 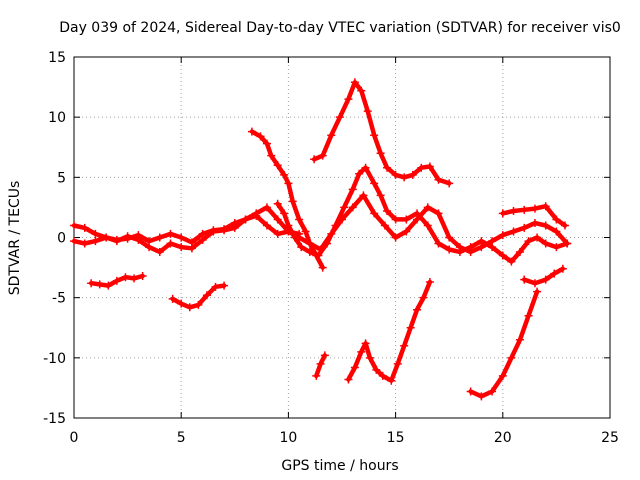 What do you see at coordinates (59, 299) in the screenshot?
I see `y-tick-label: -5` at bounding box center [59, 299].